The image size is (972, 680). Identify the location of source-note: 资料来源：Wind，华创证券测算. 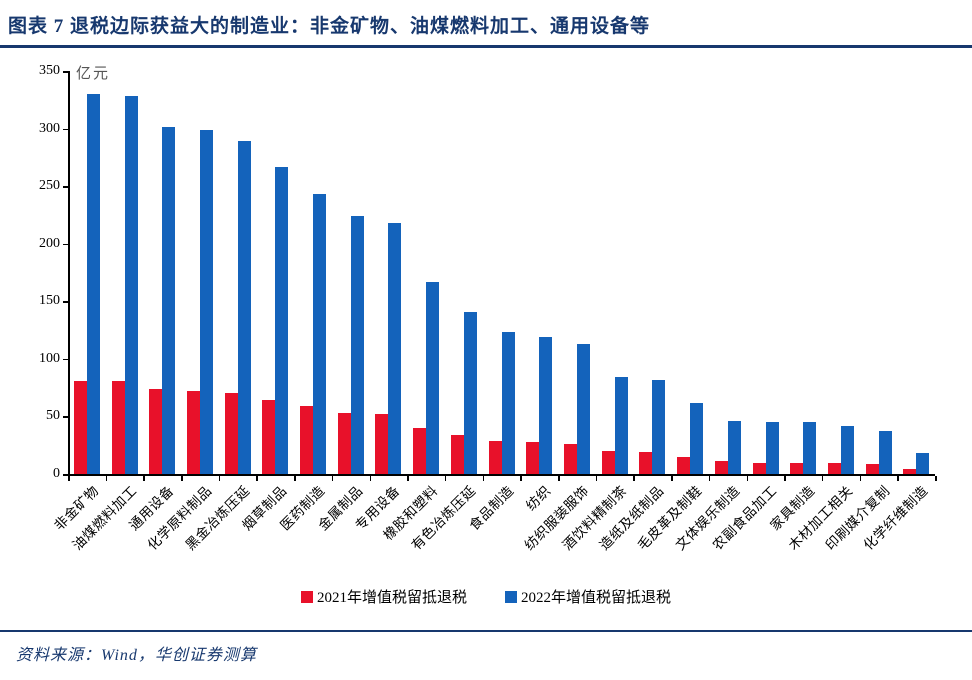
(136, 655).